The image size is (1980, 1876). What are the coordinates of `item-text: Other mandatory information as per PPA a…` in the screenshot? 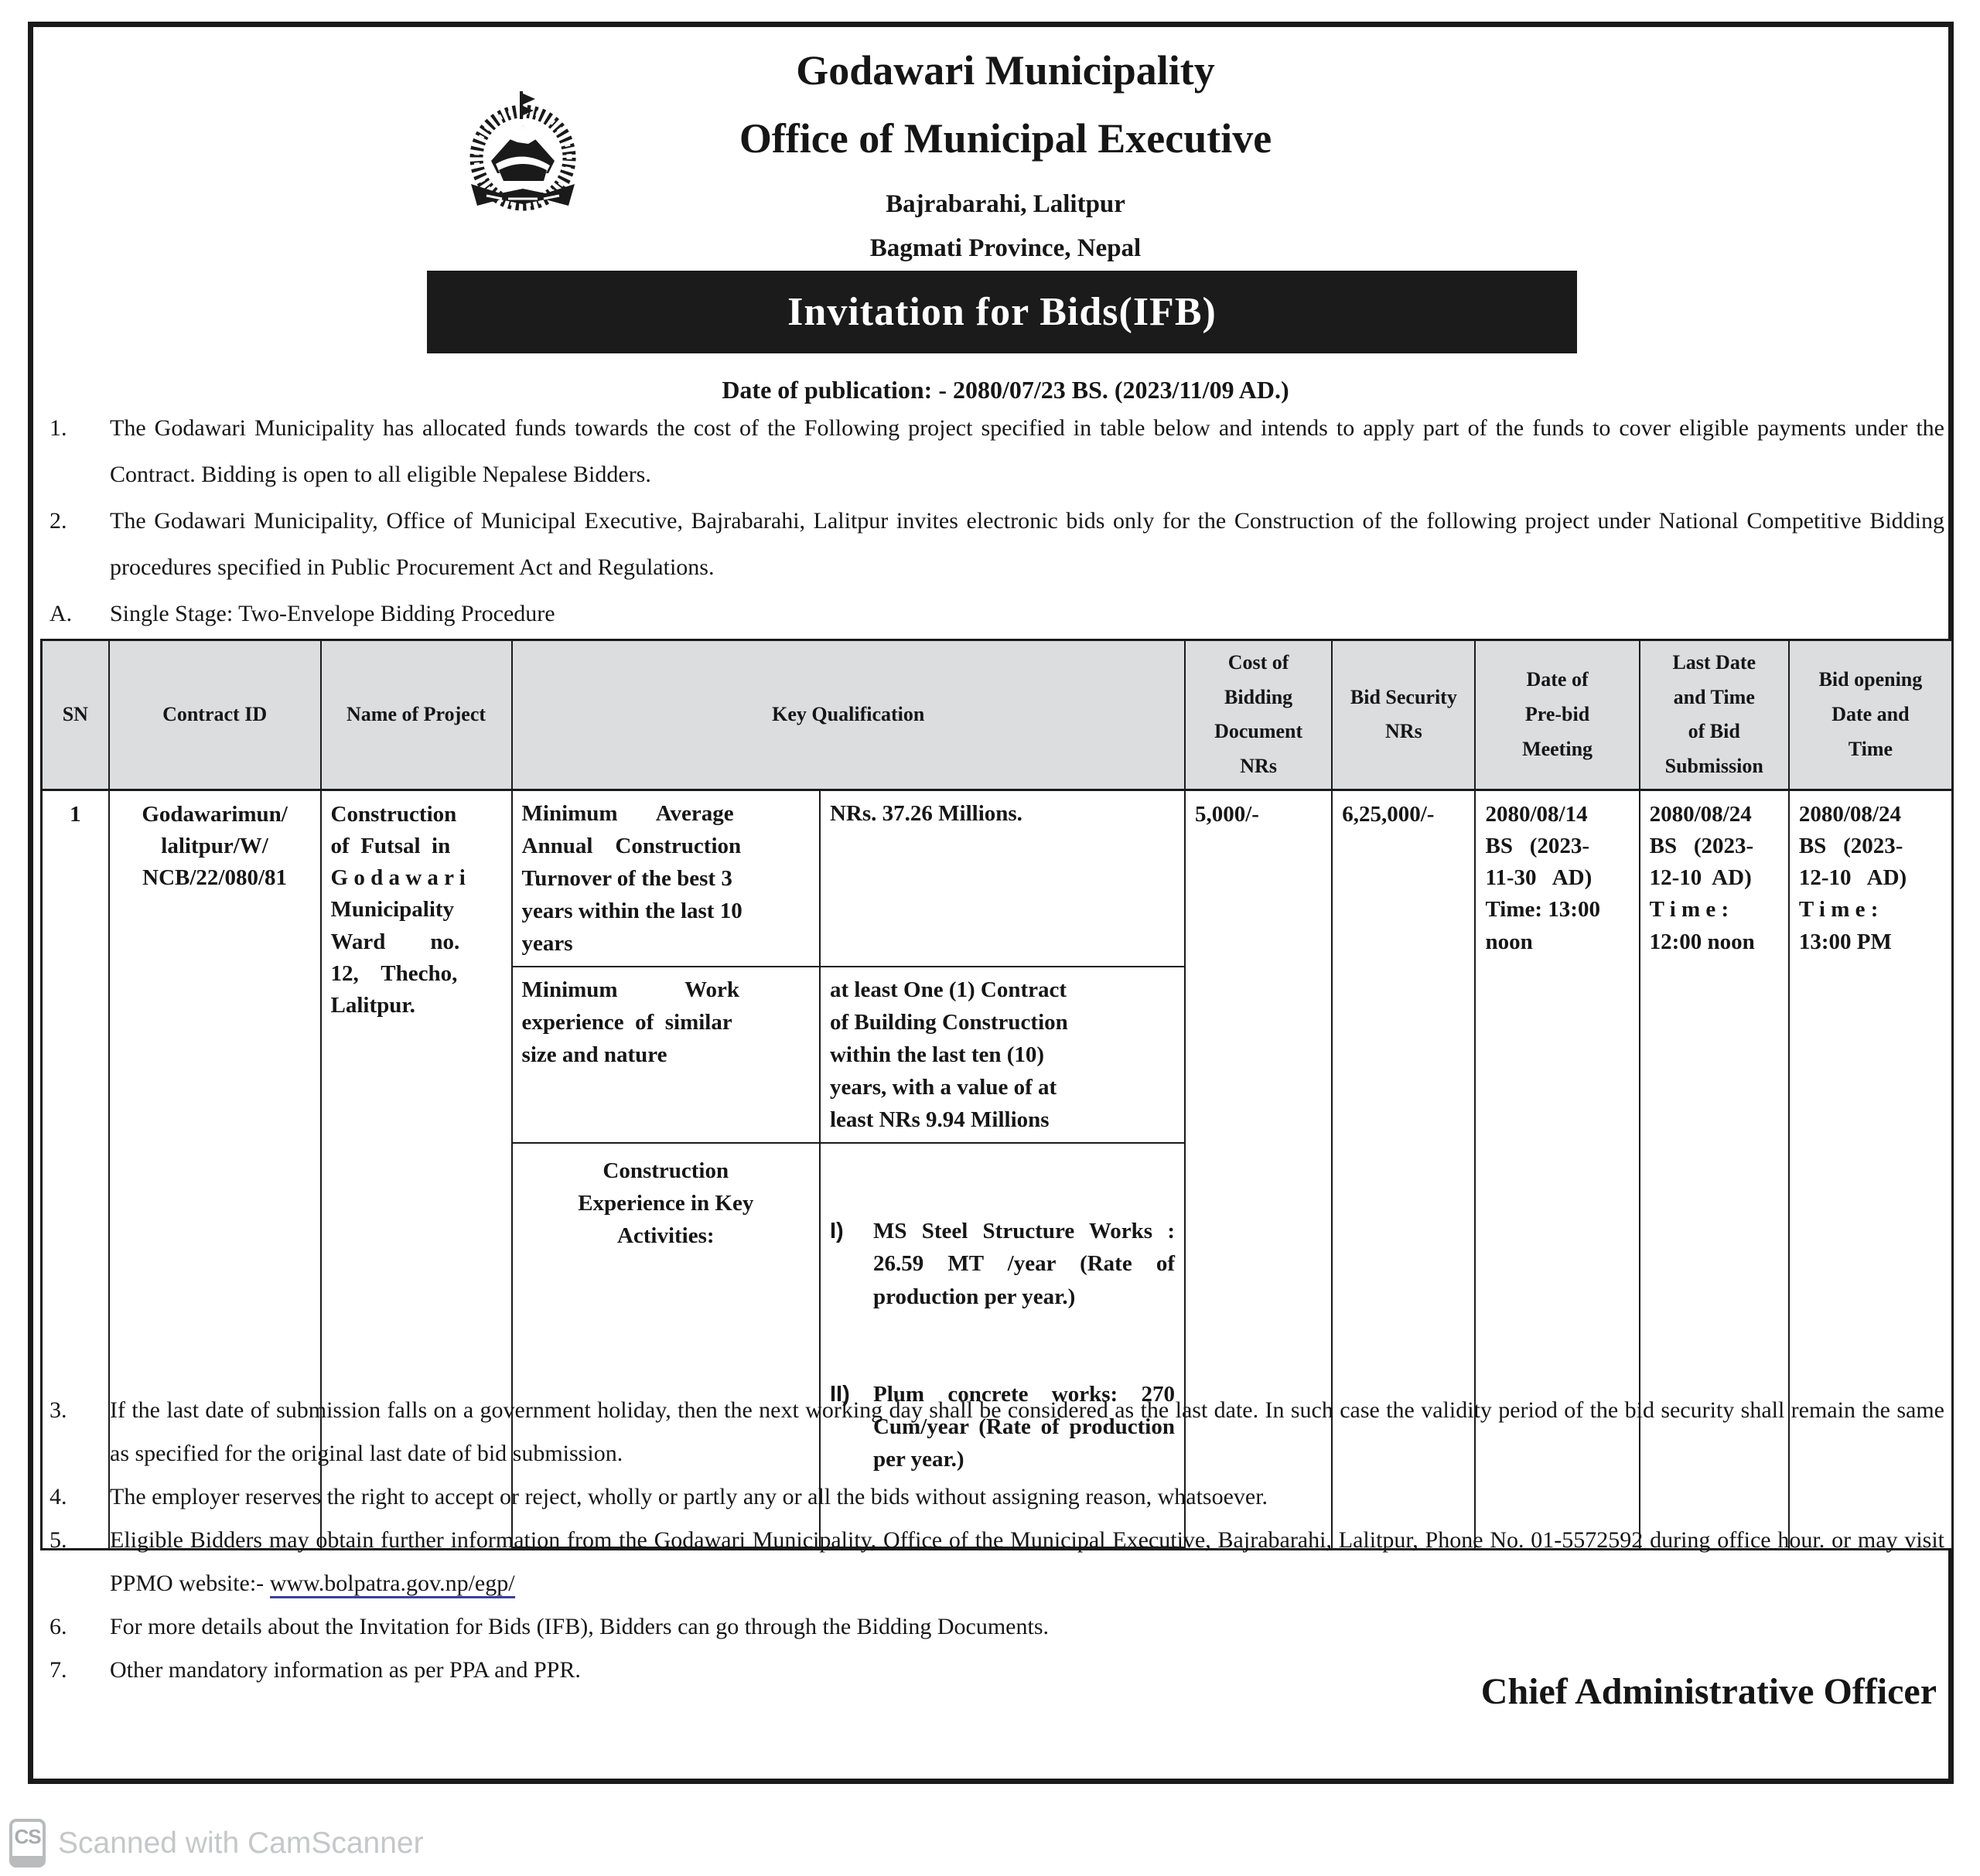 It's located at (345, 1670).